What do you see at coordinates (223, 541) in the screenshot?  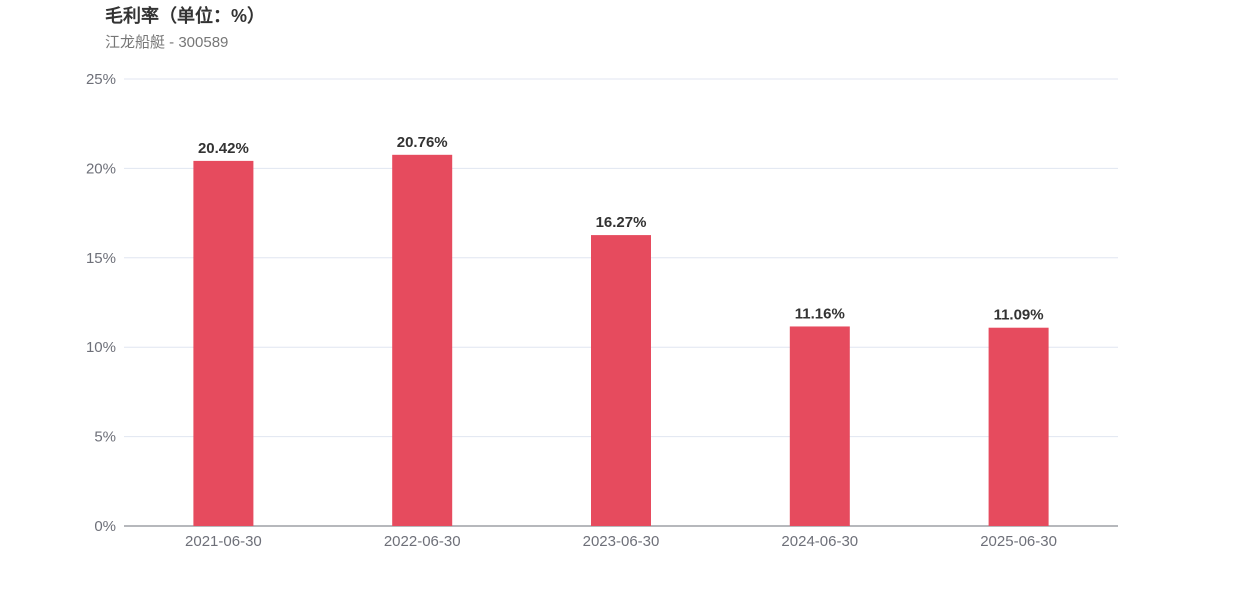 I see `x-tick-label: 2021-06-30` at bounding box center [223, 541].